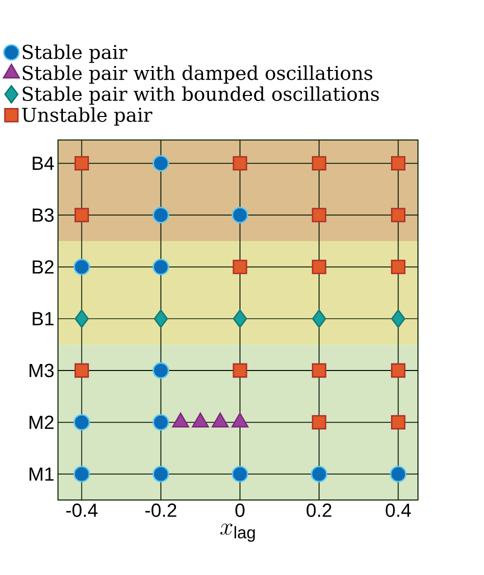 This screenshot has width=484, height=575. I want to click on y-tick-label: M3, so click(42, 371).